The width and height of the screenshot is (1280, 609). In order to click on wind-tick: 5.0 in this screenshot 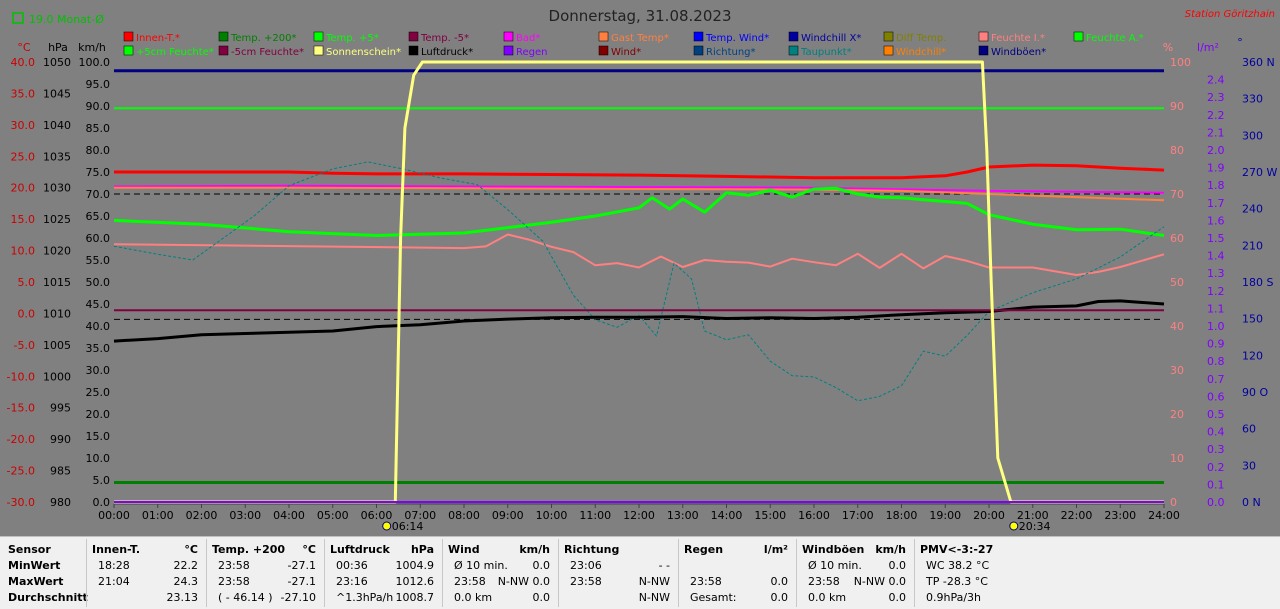, I will do `click(102, 480)`.